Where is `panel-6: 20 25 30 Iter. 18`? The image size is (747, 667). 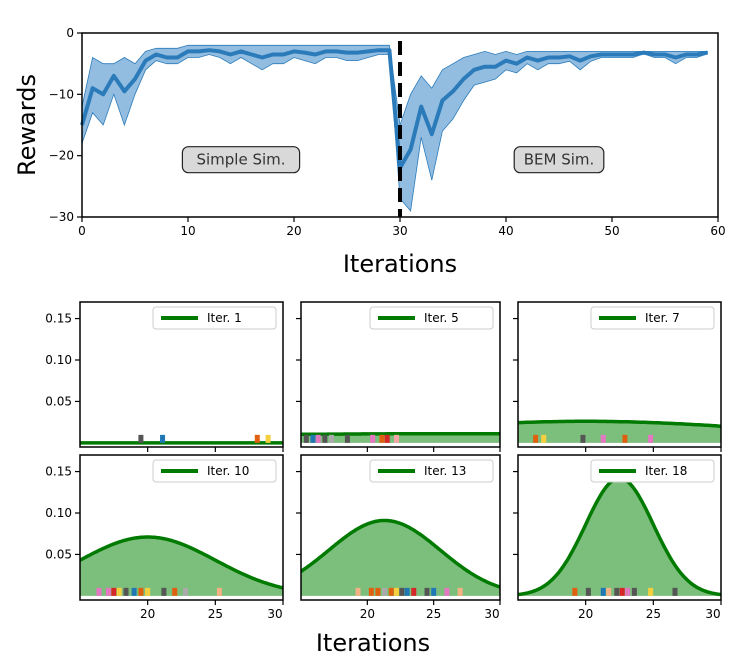 panel-6: 20 25 30 Iter. 18 is located at coordinates (617, 537).